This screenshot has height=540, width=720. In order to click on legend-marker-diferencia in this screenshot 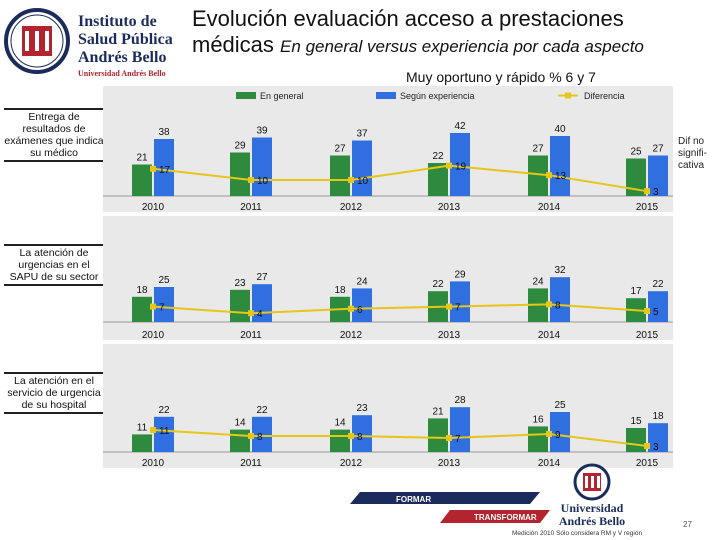, I will do `click(568, 95)`.